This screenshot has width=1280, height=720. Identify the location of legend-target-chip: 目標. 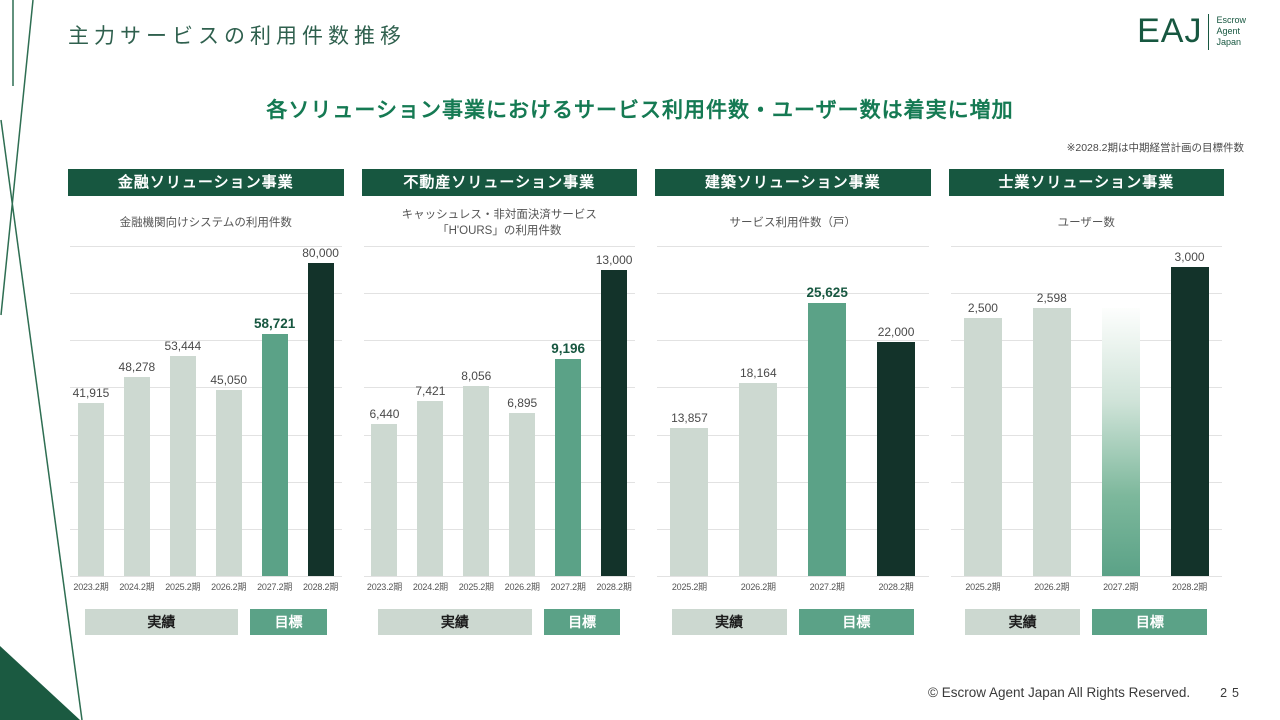
(288, 622).